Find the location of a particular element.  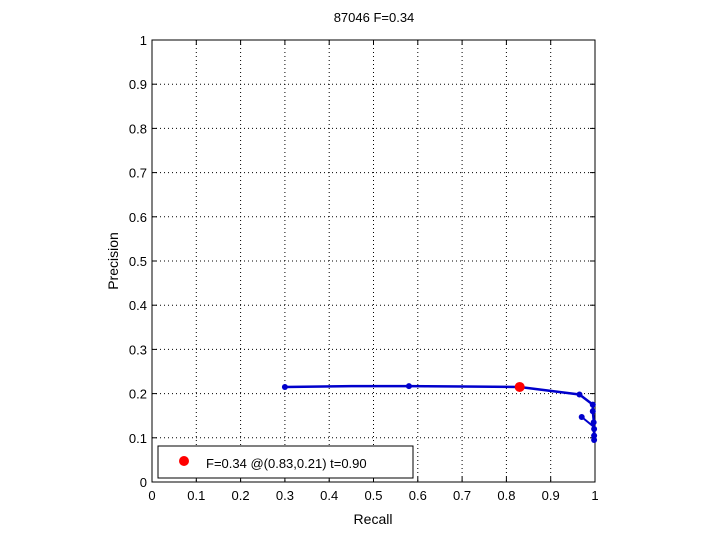

x-tick-label: 0.7 is located at coordinates (462, 495).